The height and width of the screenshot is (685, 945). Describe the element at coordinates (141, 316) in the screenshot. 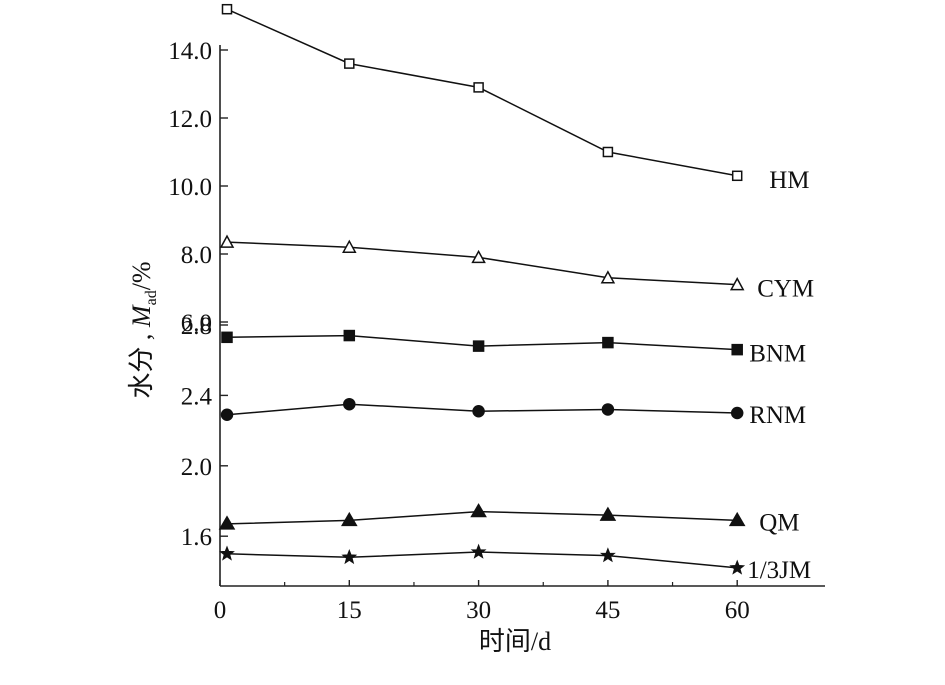

I see `y-axis-label-variable: M` at that location.